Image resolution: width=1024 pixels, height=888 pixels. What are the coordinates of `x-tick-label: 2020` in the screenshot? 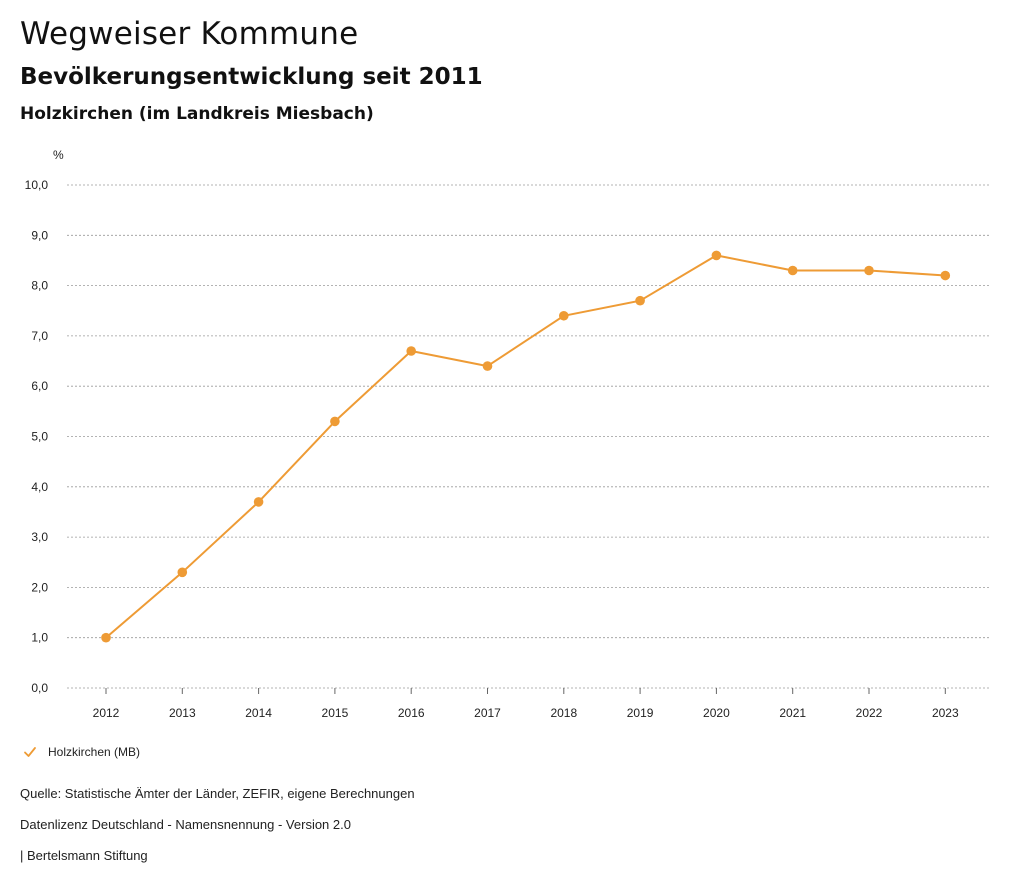 It's located at (716, 713).